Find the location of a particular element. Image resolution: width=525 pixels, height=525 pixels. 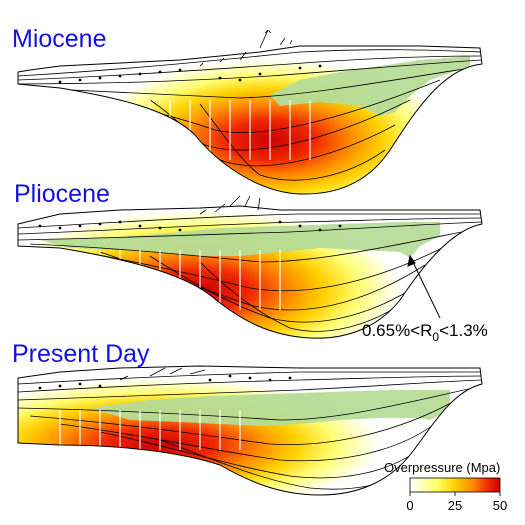

annotation-arrow is located at coordinates (424, 286).